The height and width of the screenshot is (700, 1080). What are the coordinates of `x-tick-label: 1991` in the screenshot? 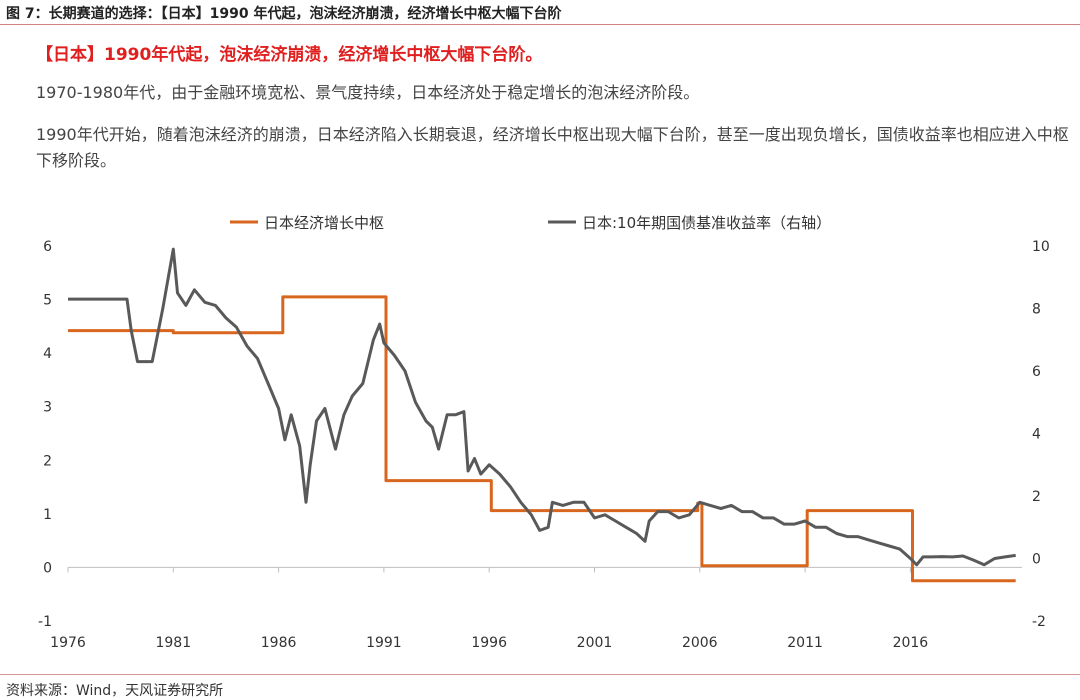 It's located at (384, 643).